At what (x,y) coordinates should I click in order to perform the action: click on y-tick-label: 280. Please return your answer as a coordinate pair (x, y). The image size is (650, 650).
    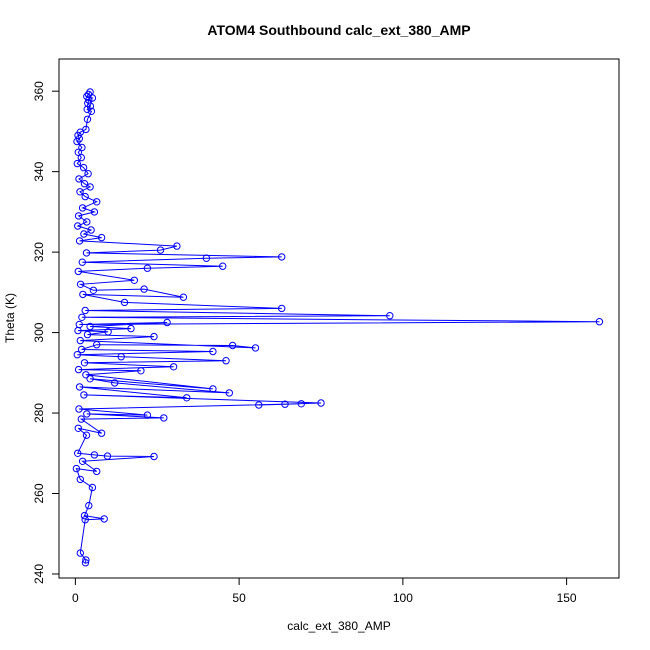
    Looking at the image, I should click on (39, 413).